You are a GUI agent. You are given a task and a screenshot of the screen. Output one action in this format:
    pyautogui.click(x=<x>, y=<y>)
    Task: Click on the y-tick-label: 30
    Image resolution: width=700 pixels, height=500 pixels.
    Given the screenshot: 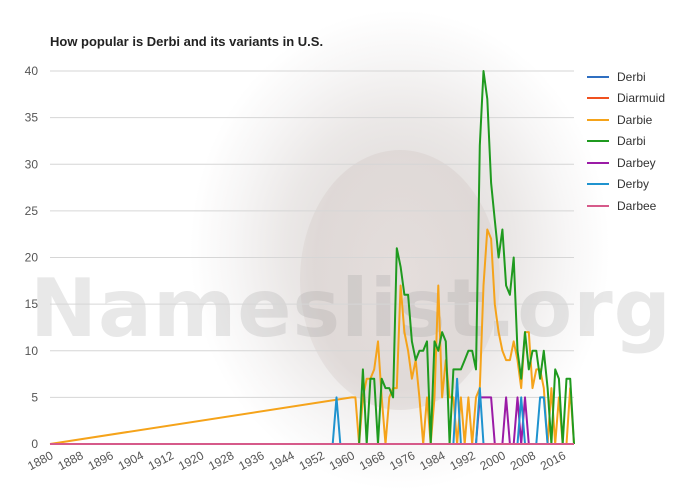 What is the action you would take?
    pyautogui.click(x=32, y=164)
    